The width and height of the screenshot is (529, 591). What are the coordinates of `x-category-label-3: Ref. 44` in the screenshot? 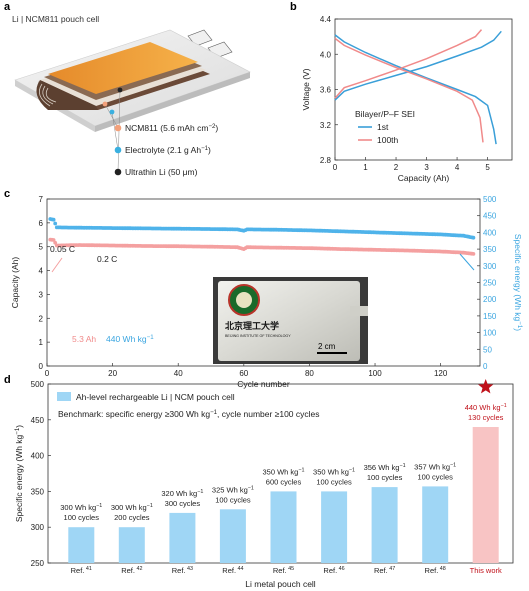 It's located at (232, 570).